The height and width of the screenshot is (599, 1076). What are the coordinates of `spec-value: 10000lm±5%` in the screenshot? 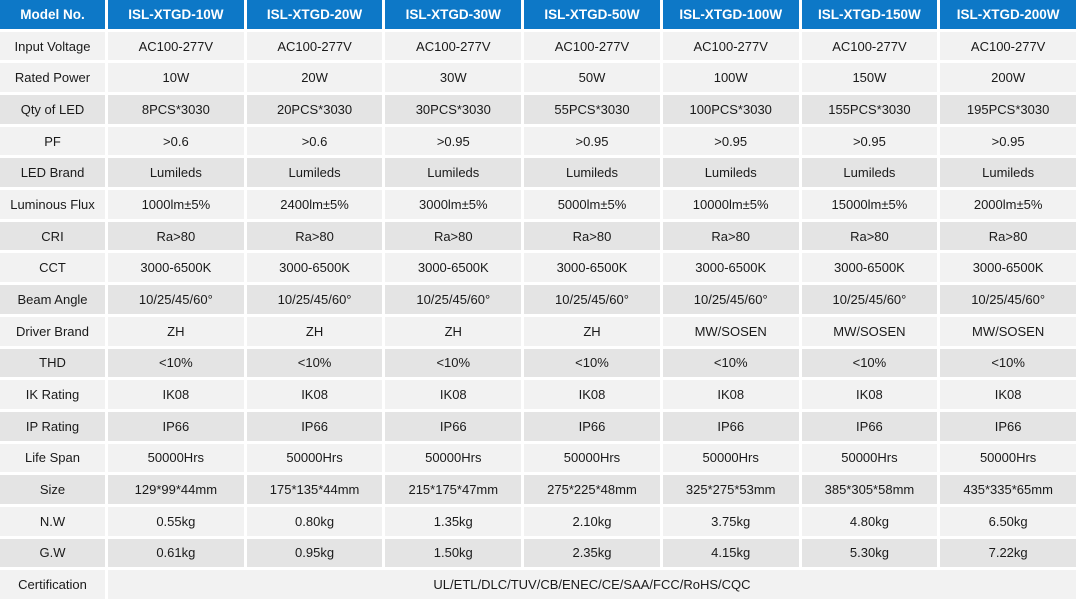 It's located at (730, 204).